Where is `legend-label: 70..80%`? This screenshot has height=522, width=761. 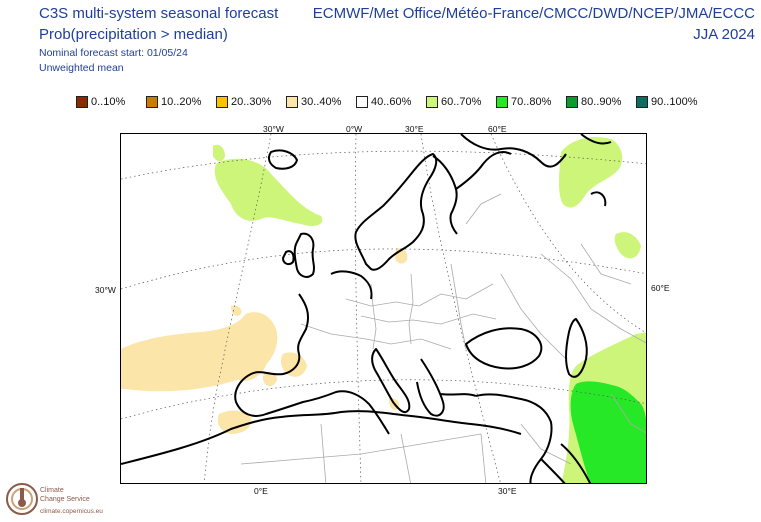
legend-label: 70..80% is located at coordinates (531, 102).